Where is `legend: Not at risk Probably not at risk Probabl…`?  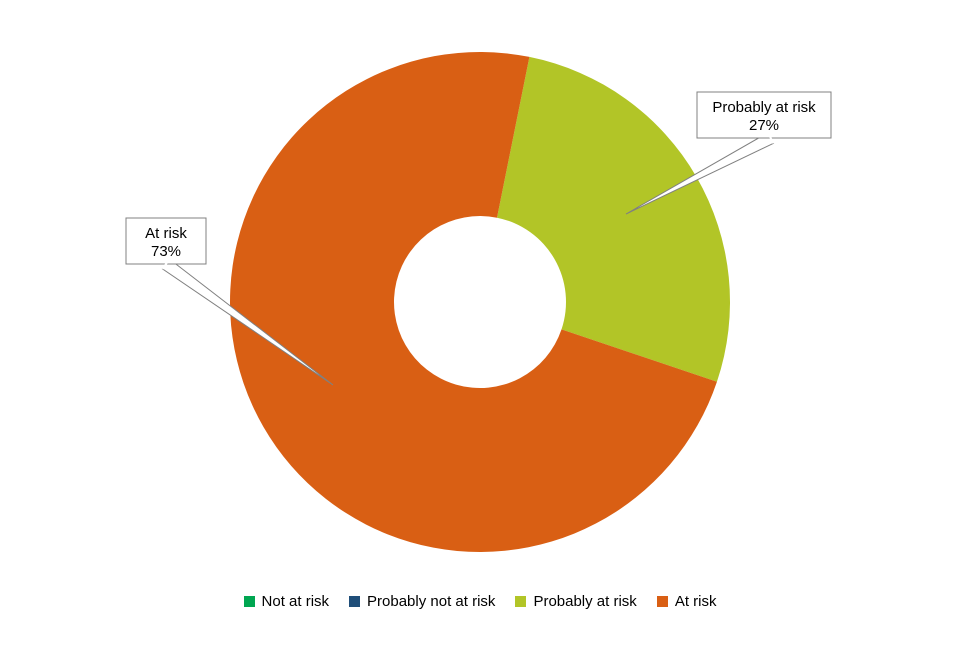
legend: Not at risk Probably not at risk Probabl… is located at coordinates (480, 601).